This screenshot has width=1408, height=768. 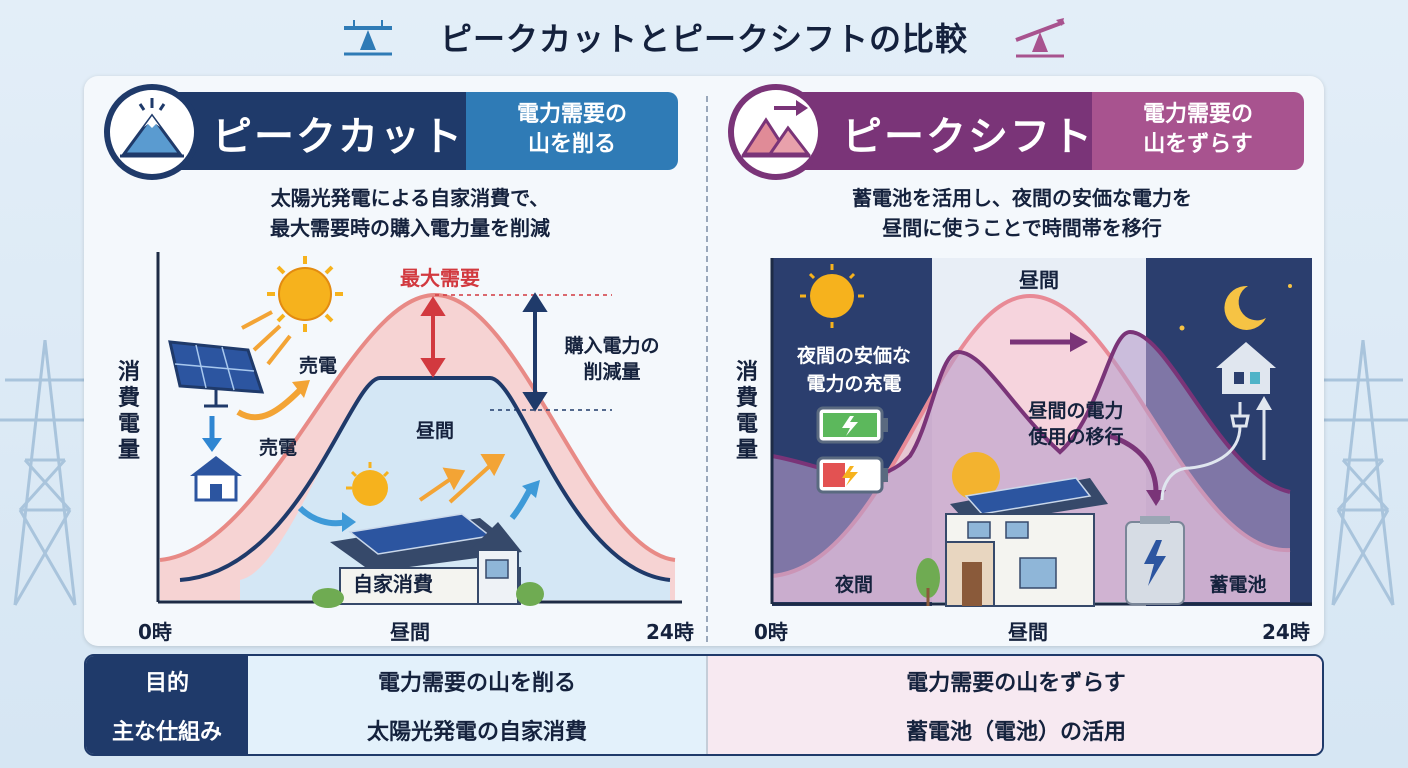 I want to click on night-label: 夜間, so click(x=853, y=585).